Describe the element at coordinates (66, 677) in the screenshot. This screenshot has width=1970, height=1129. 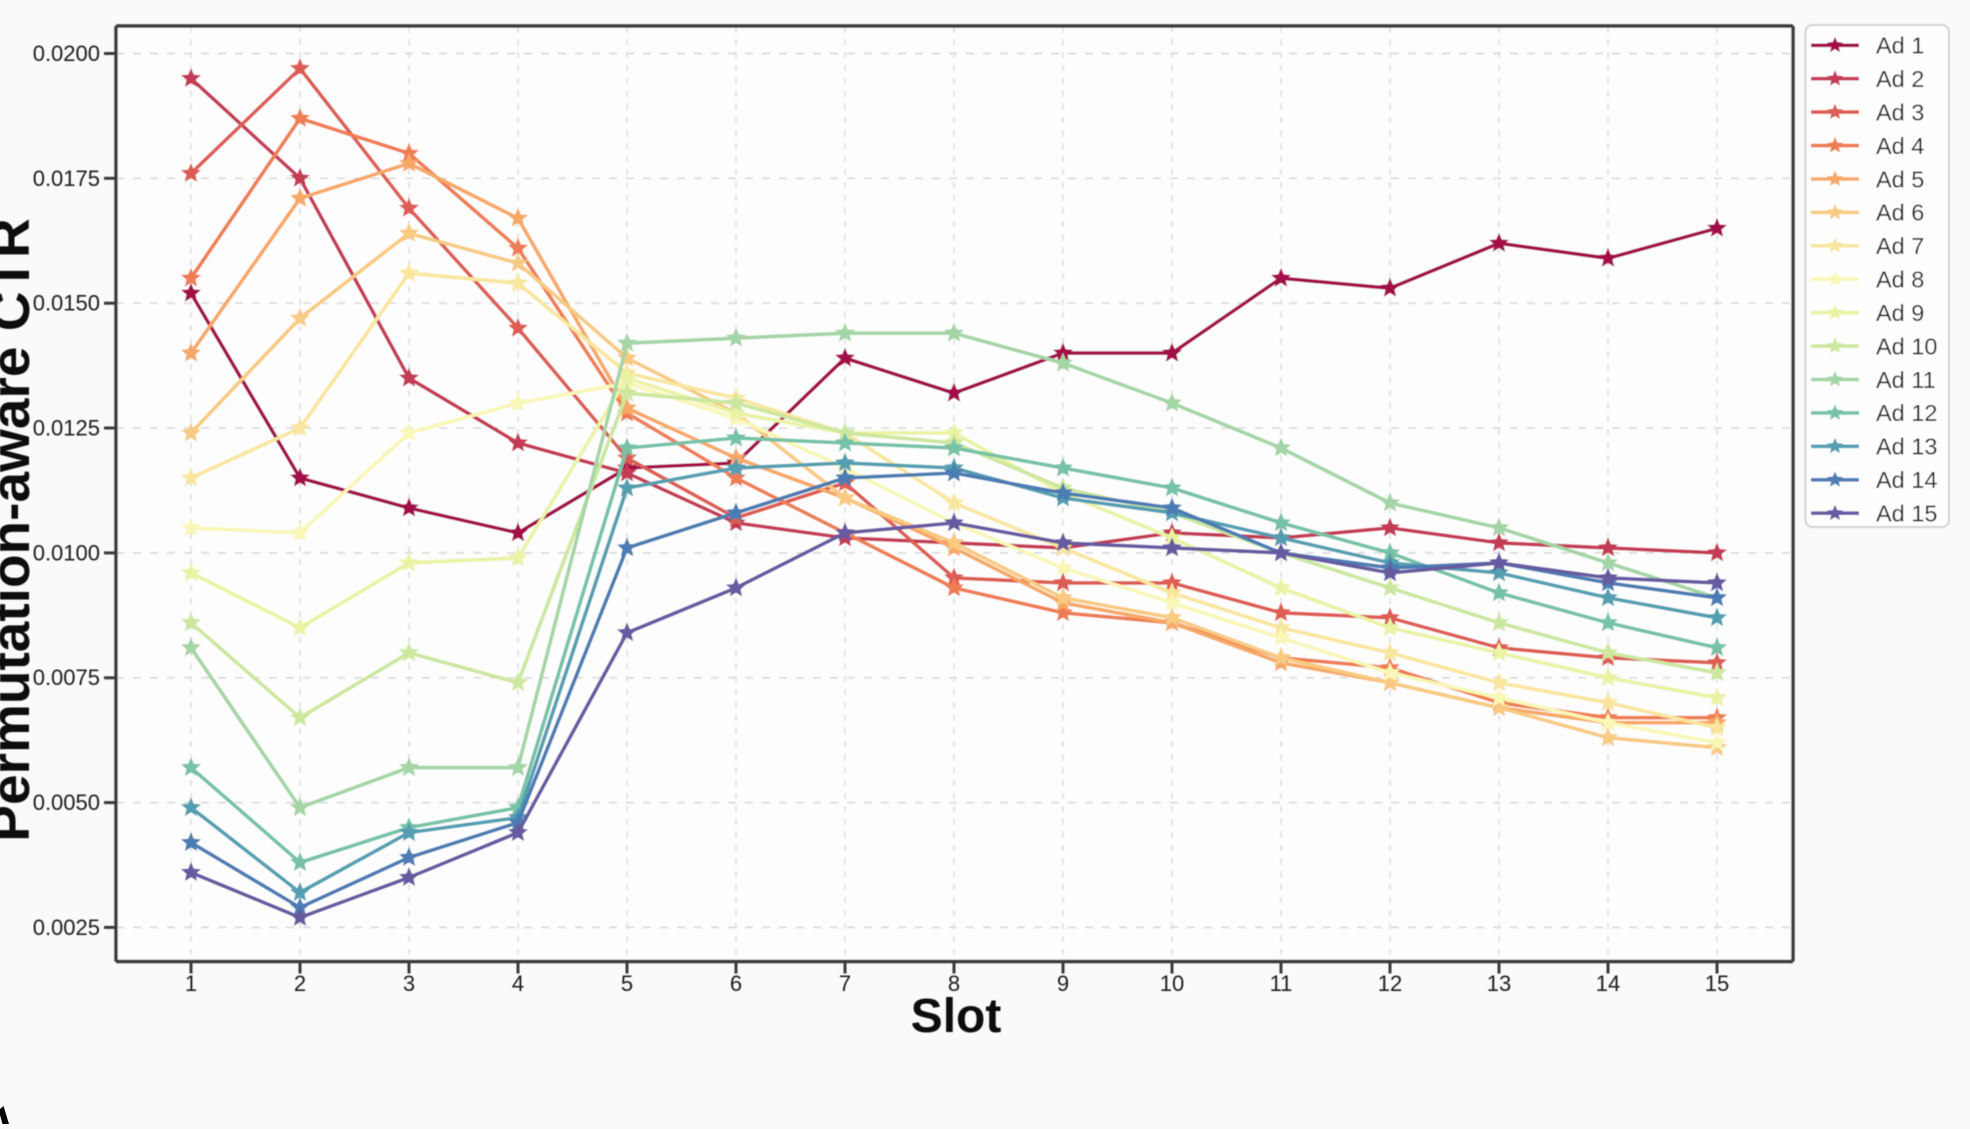
I see `svg-text: 0.0075` at that location.